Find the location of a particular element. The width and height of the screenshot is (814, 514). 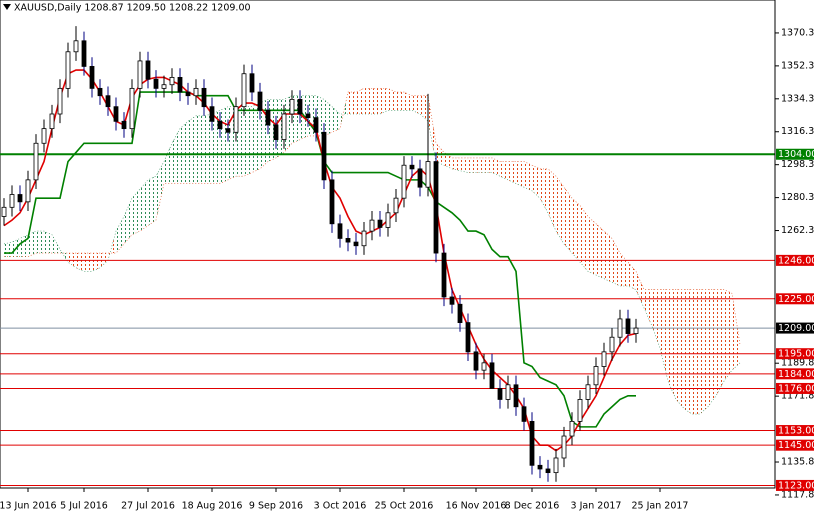

x-tick-label: 27 Jul 2016 is located at coordinates (148, 506).